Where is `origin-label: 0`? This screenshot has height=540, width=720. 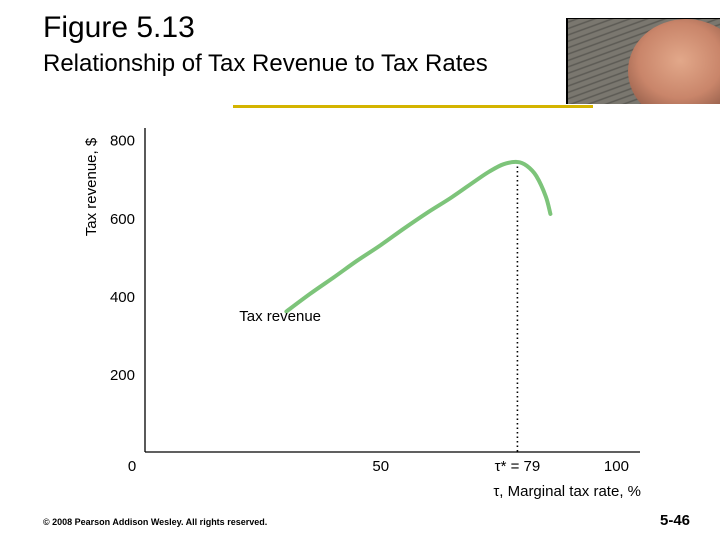 origin-label: 0 is located at coordinates (132, 466).